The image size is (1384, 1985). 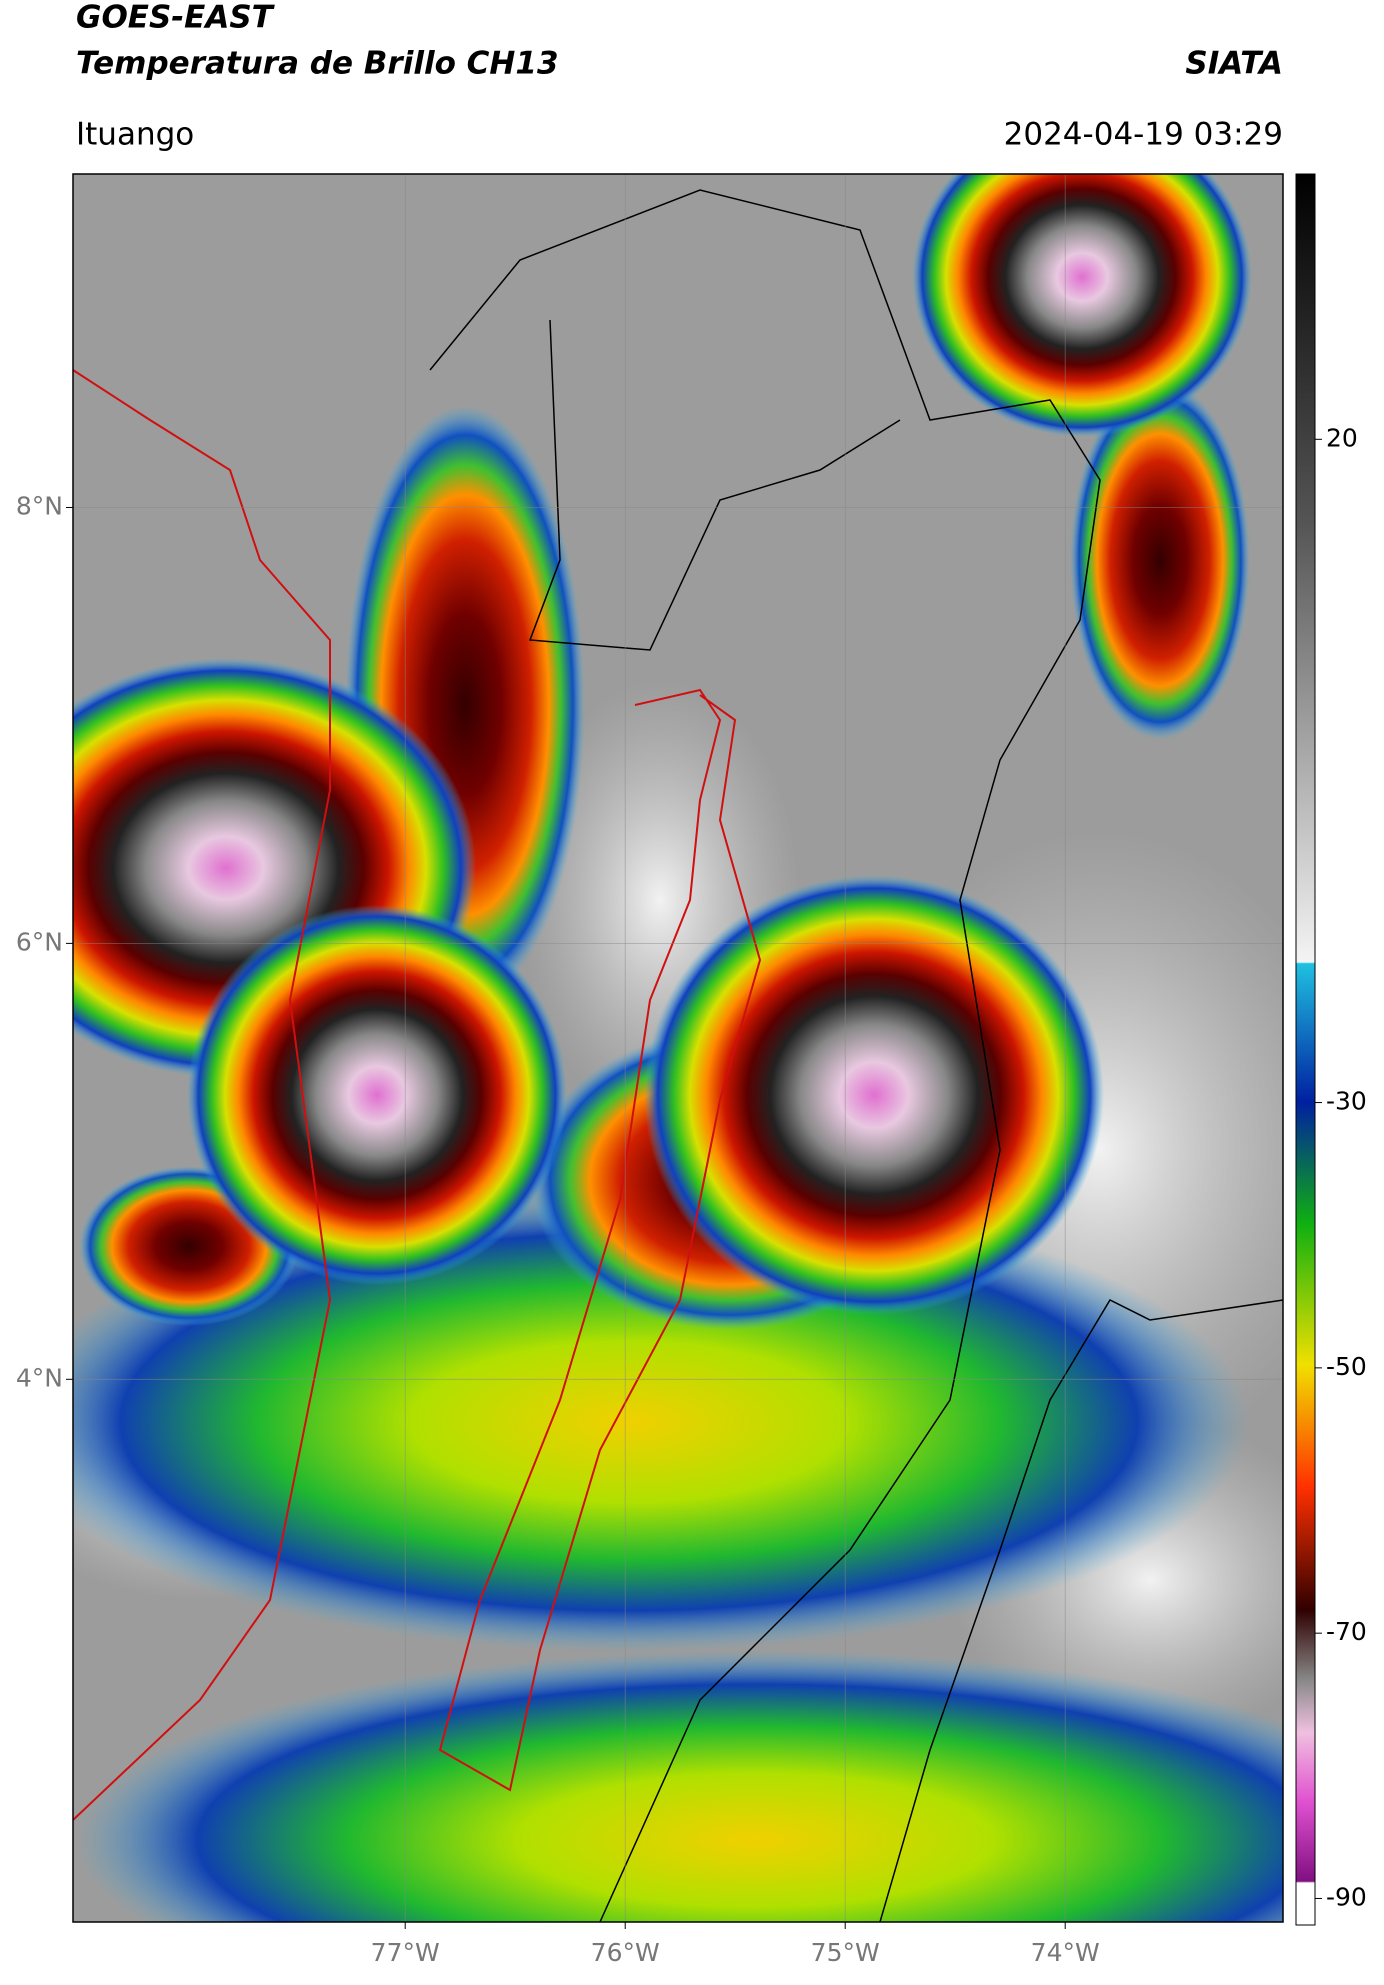 What do you see at coordinates (1234, 64) in the screenshot?
I see `source: SIATA` at bounding box center [1234, 64].